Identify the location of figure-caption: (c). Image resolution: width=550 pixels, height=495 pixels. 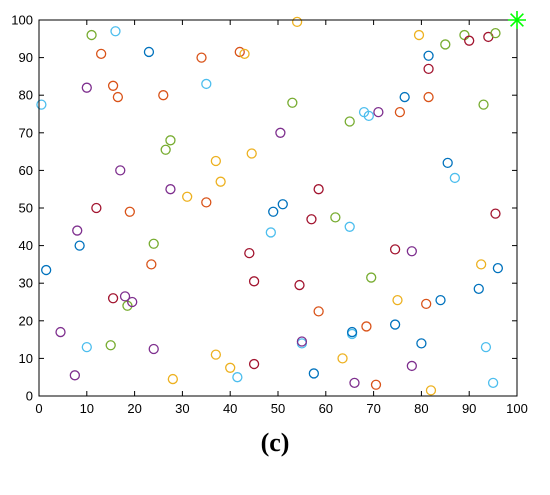
(275, 442).